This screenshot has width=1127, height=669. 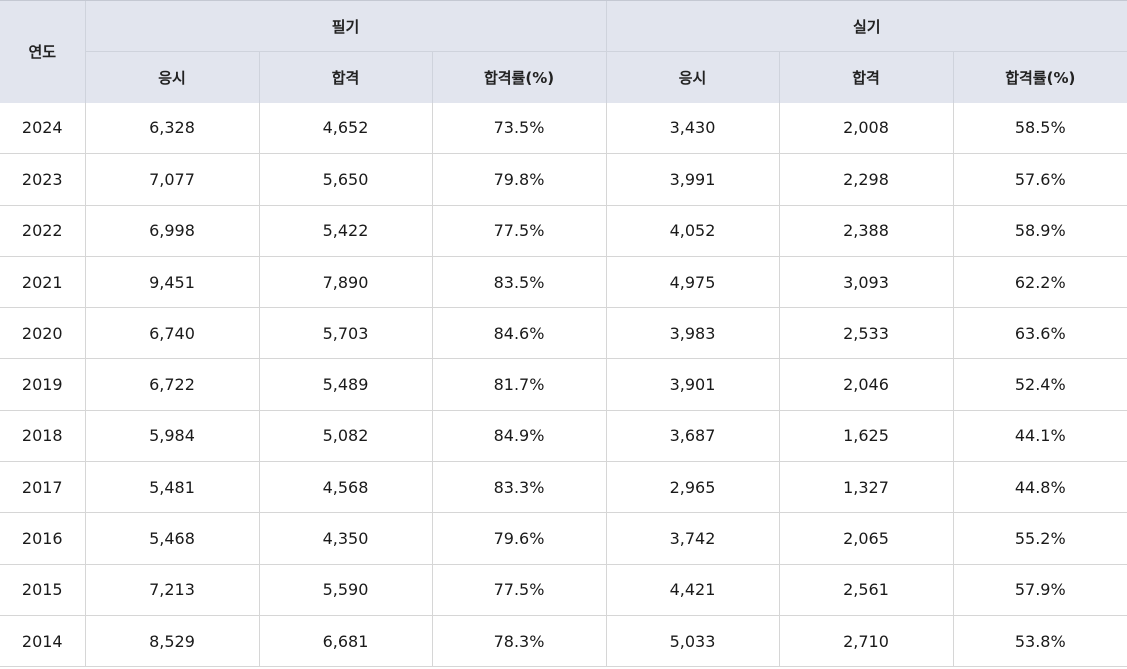 I want to click on table-row: 2023 7,077 5,650 79.8% 3,991 2,298 57.6%, so click(x=563, y=179).